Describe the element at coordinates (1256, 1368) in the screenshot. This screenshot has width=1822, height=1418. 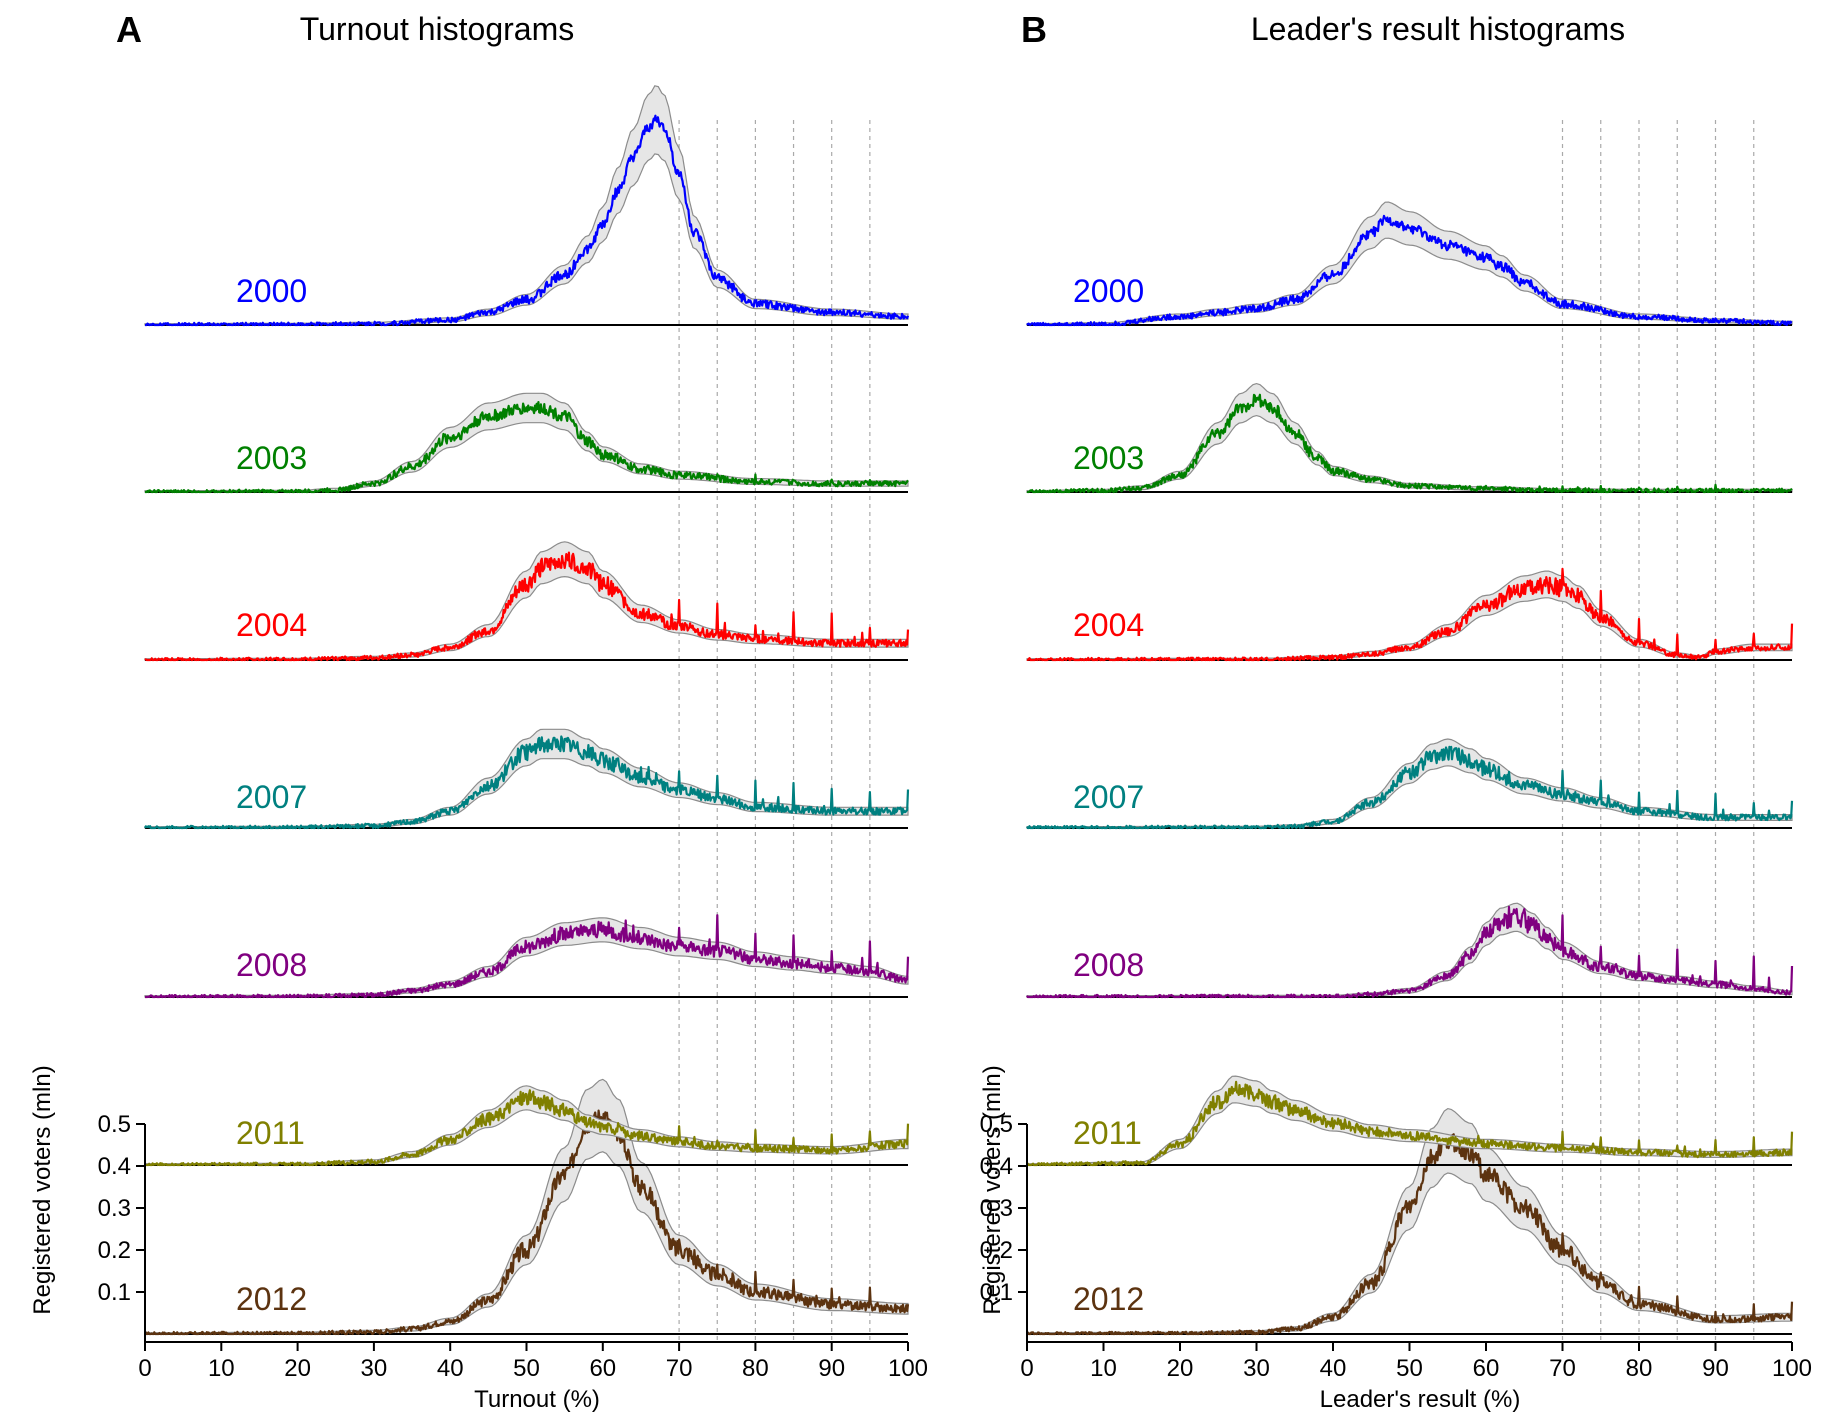
I see `panel-b-x-tick-label-30: 30` at that location.